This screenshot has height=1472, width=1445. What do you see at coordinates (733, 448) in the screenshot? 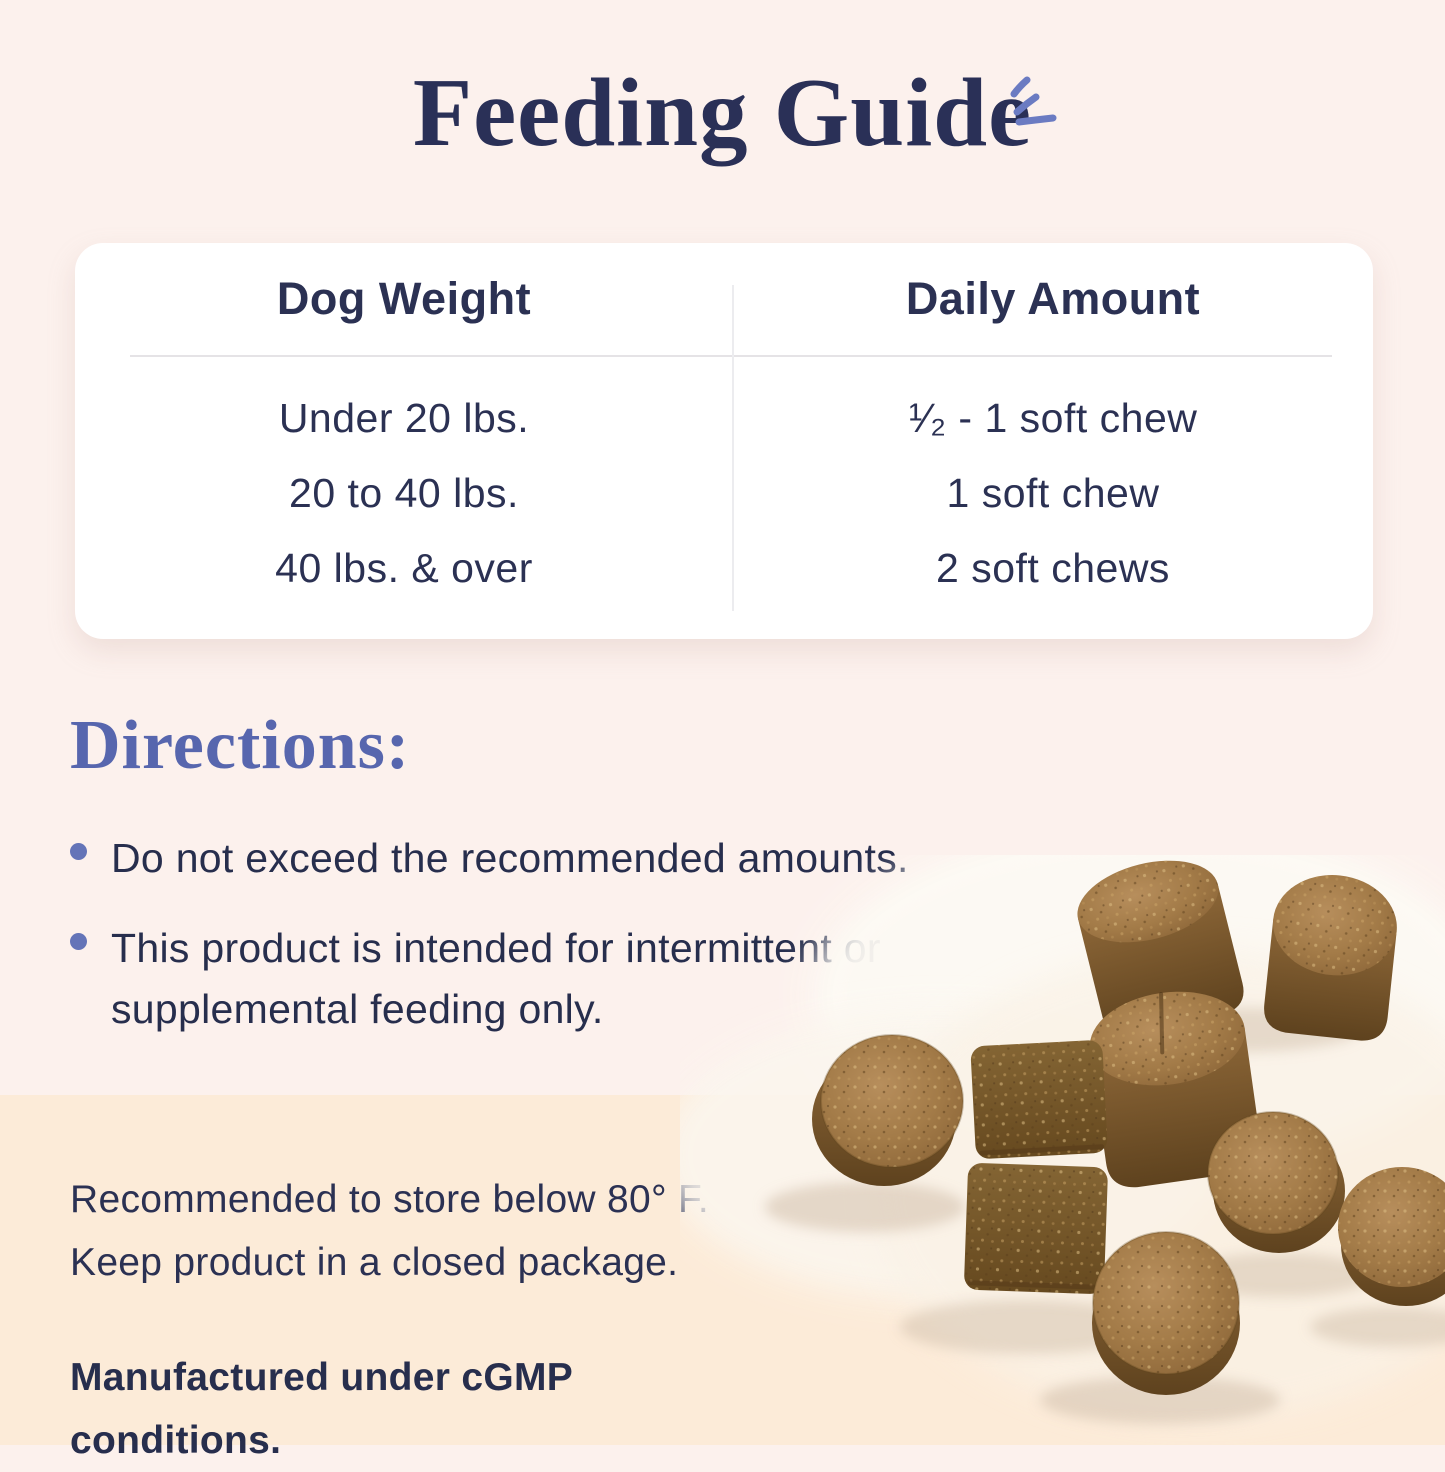
I see `column-divider-line` at bounding box center [733, 448].